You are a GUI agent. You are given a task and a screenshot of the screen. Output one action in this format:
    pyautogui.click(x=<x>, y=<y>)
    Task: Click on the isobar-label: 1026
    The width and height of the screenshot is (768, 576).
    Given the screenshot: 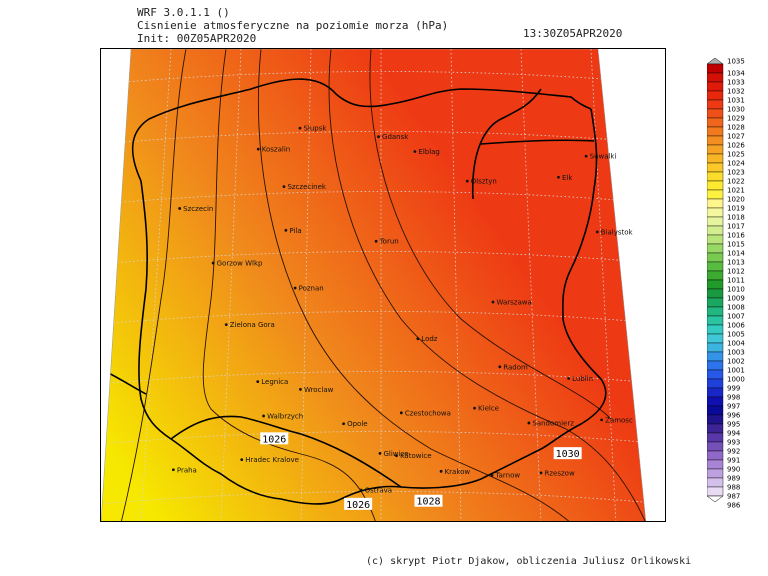 What is the action you would take?
    pyautogui.click(x=358, y=504)
    